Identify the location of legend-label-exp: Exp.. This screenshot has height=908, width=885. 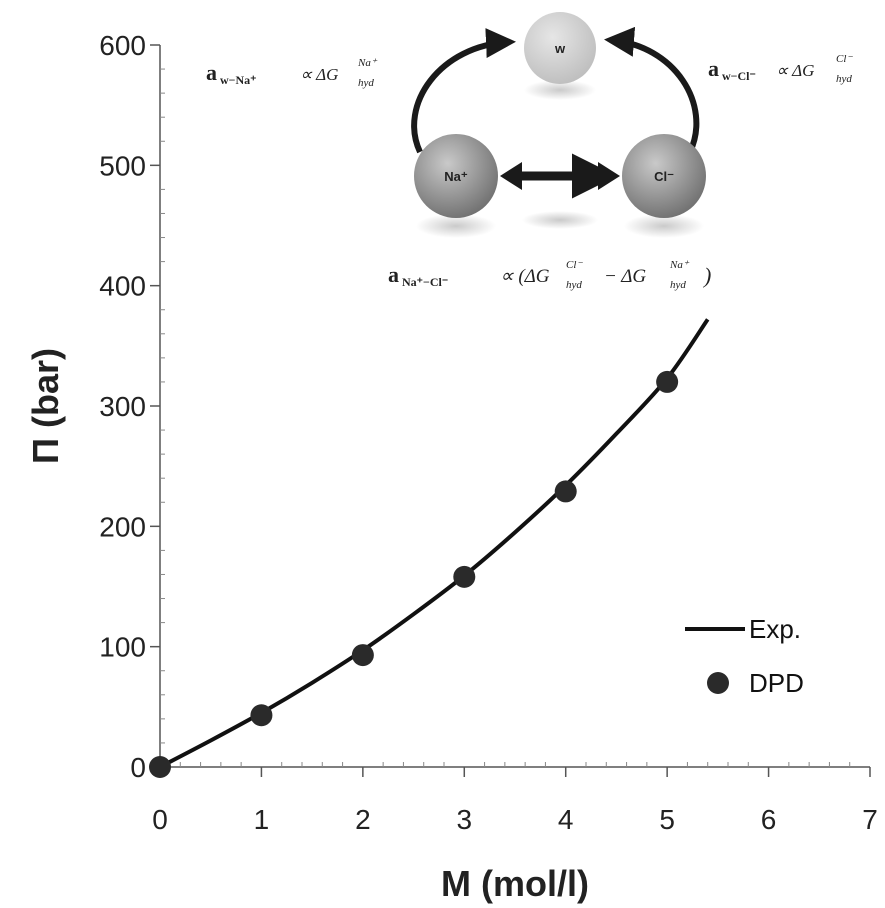
(775, 629).